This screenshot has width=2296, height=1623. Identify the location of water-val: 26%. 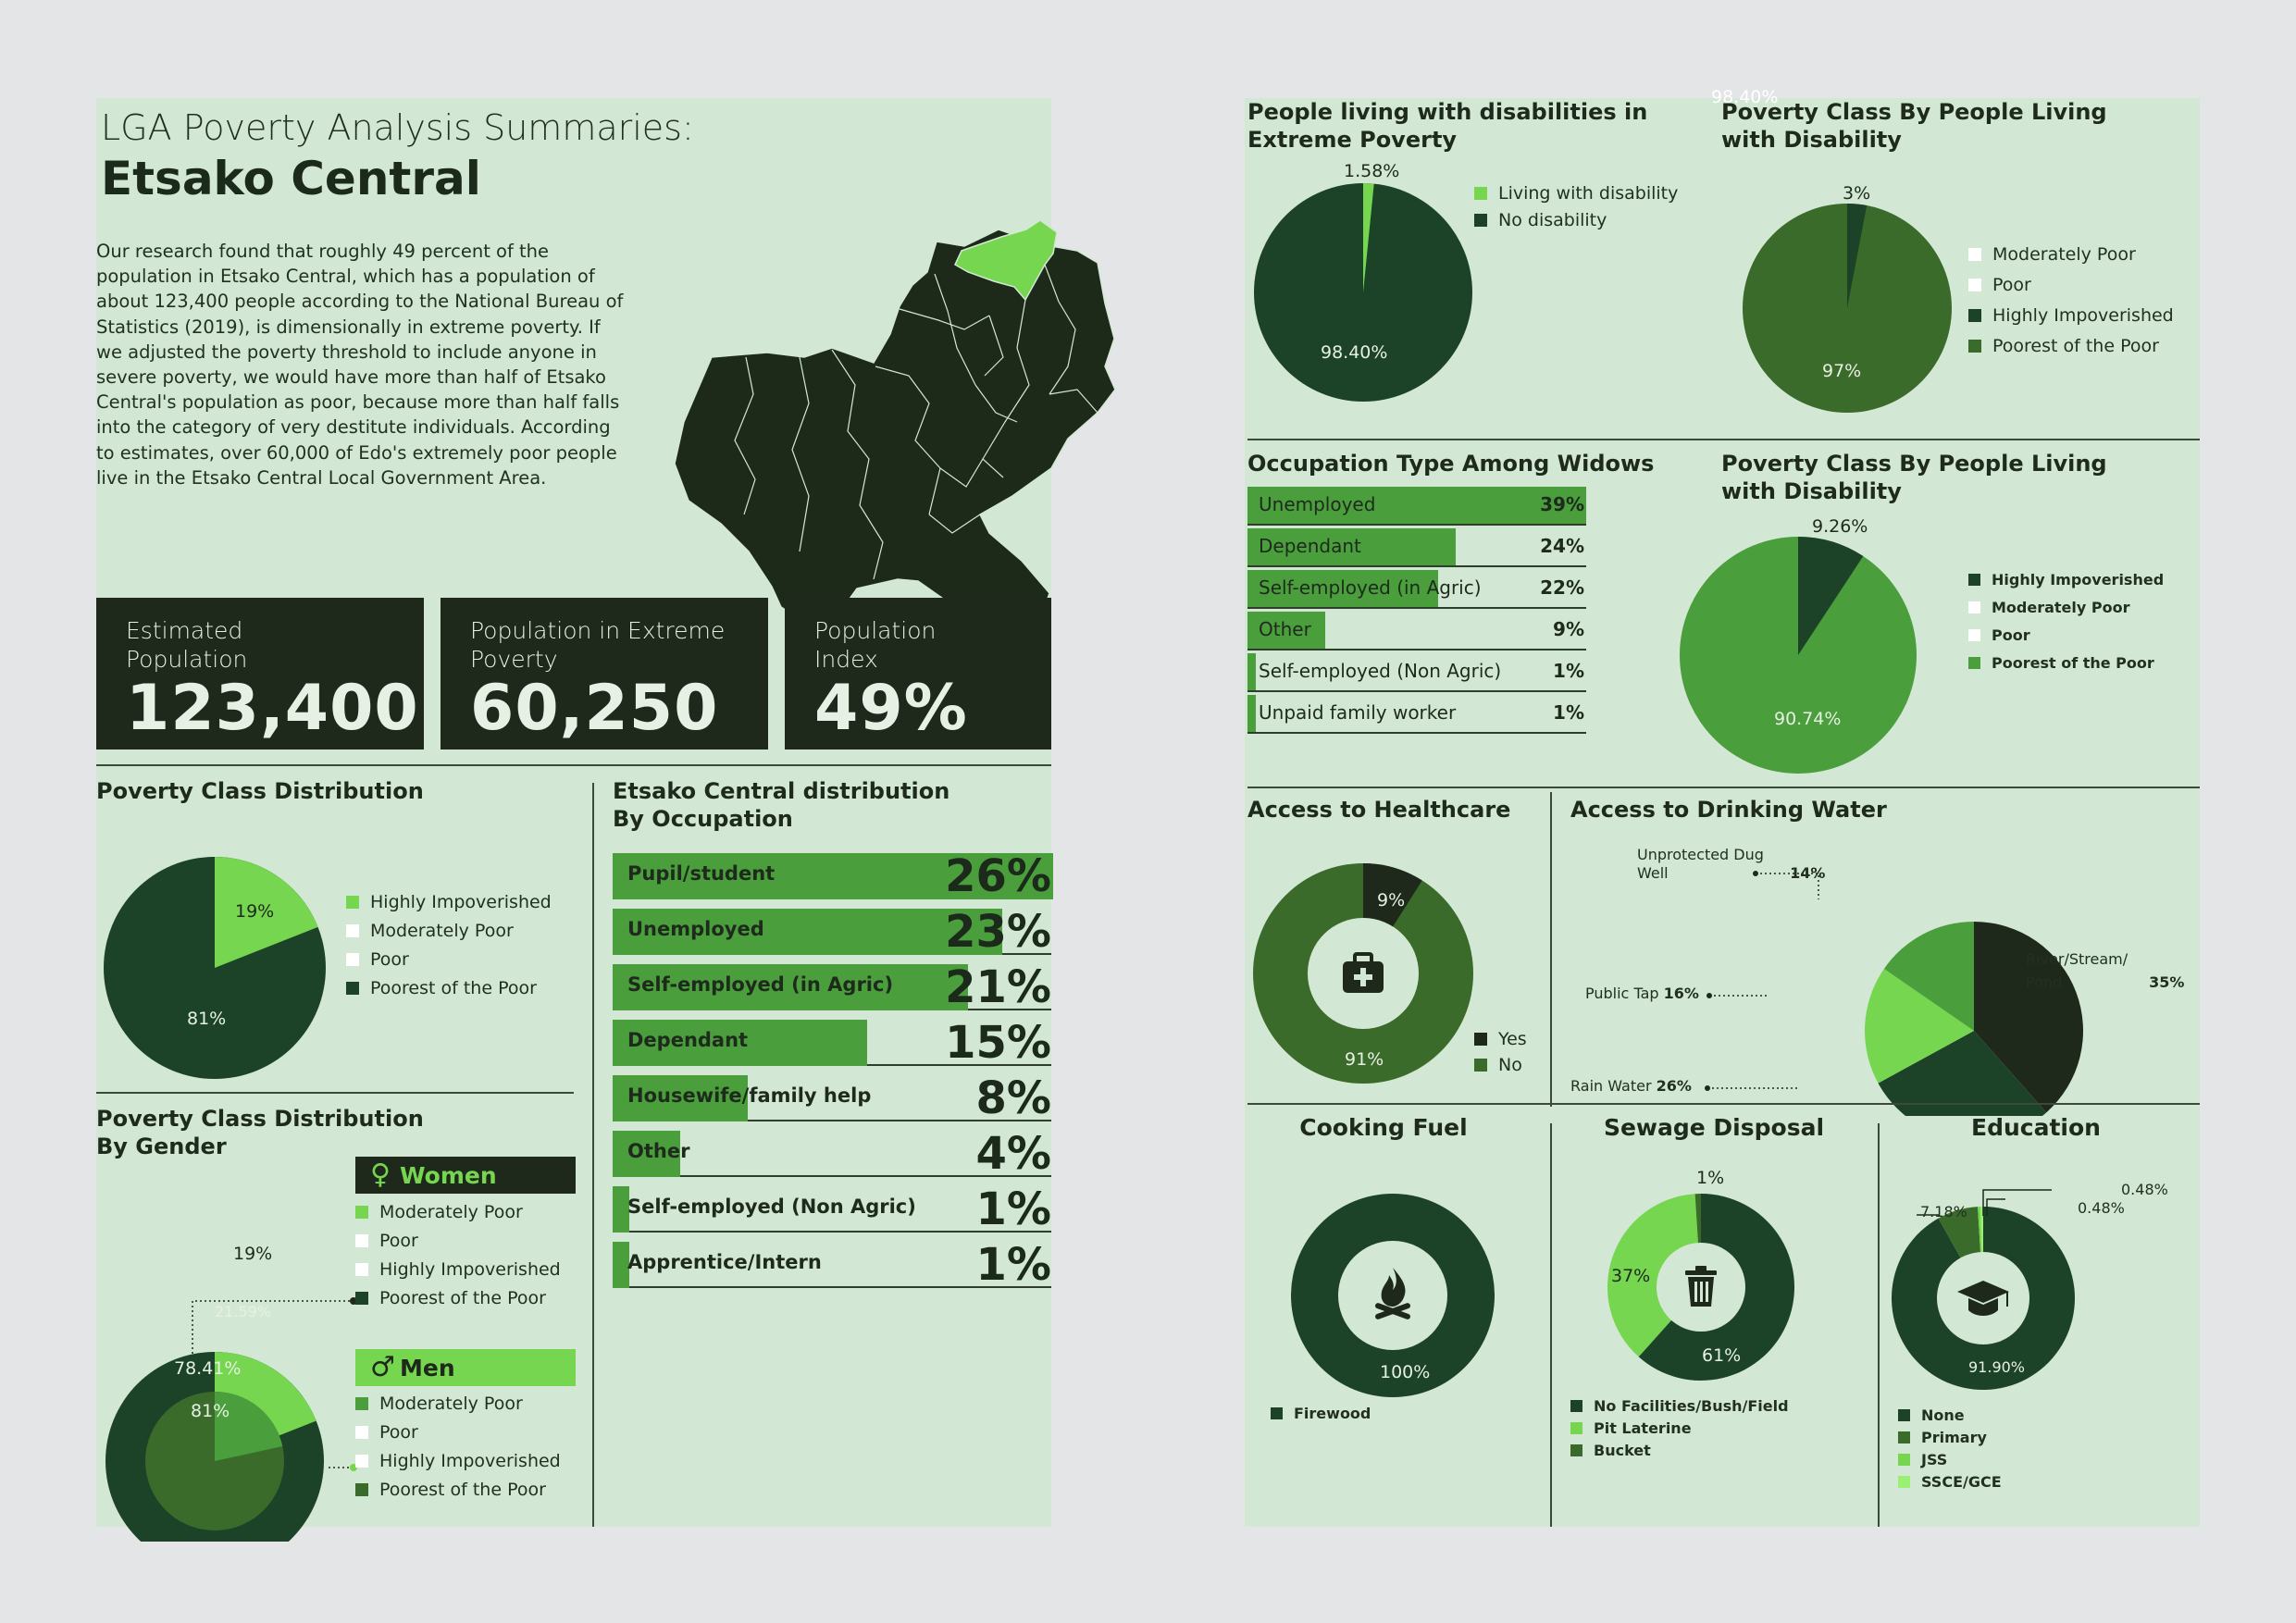
(1674, 1086).